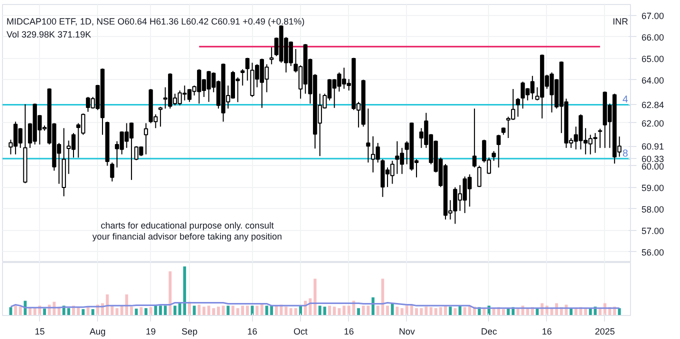  I want to click on x-tick-label: Oct, so click(301, 331).